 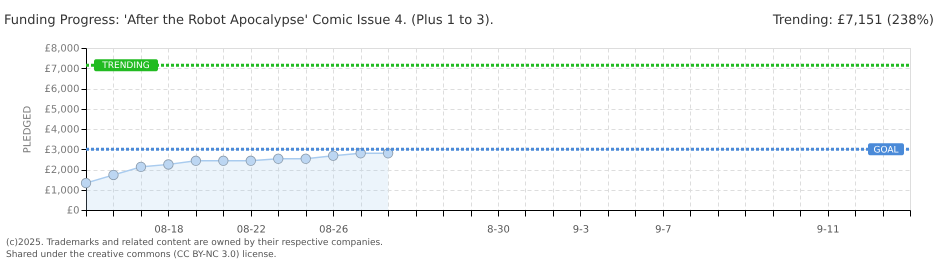 What do you see at coordinates (169, 230) in the screenshot?
I see `x-tick-label: 08-18` at bounding box center [169, 230].